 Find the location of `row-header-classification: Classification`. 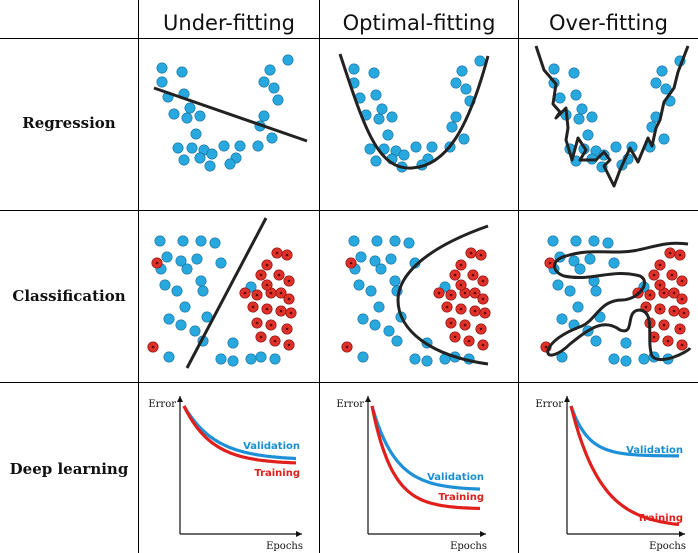

row-header-classification: Classification is located at coordinates (69, 296).